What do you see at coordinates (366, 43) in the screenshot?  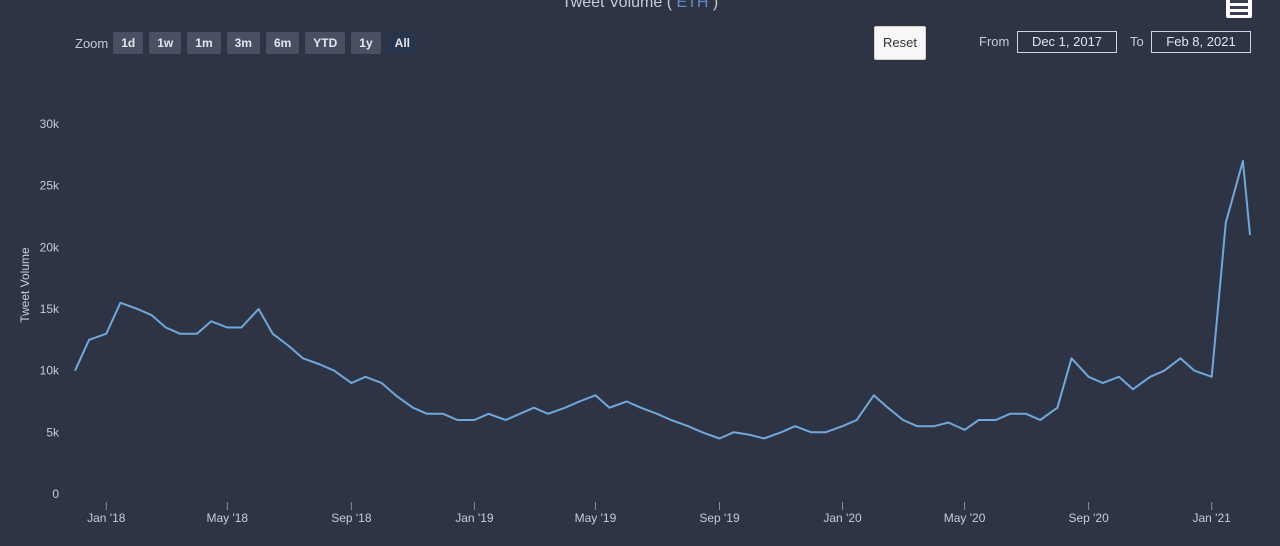 I see `zoom-button-1y: 1y` at bounding box center [366, 43].